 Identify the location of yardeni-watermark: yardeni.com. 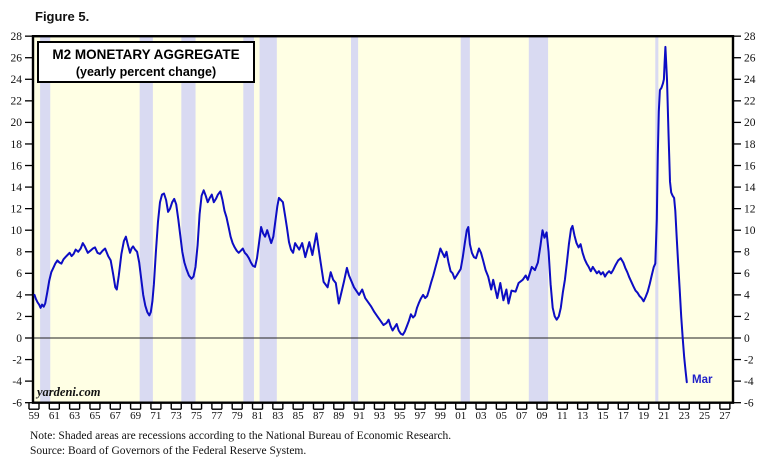
(69, 392).